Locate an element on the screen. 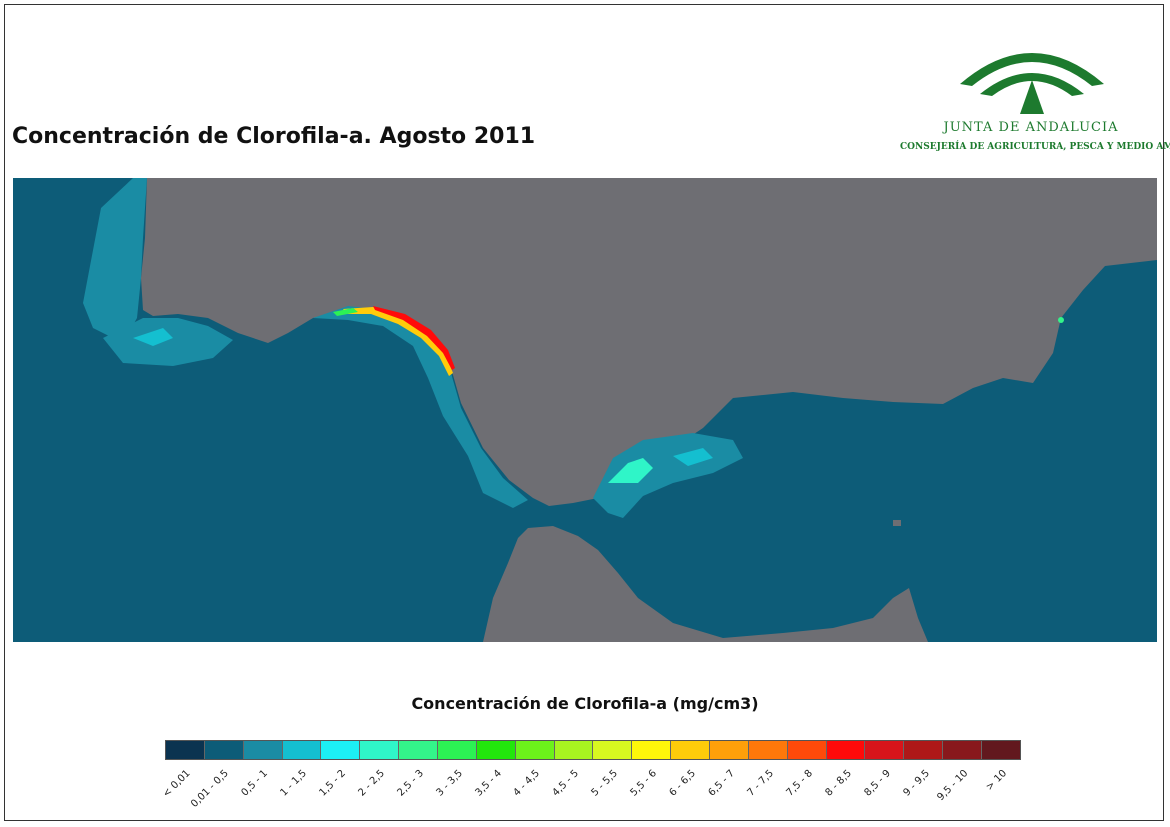 The height and width of the screenshot is (827, 1170). legend-label: 3 - 3,5 is located at coordinates (449, 783).